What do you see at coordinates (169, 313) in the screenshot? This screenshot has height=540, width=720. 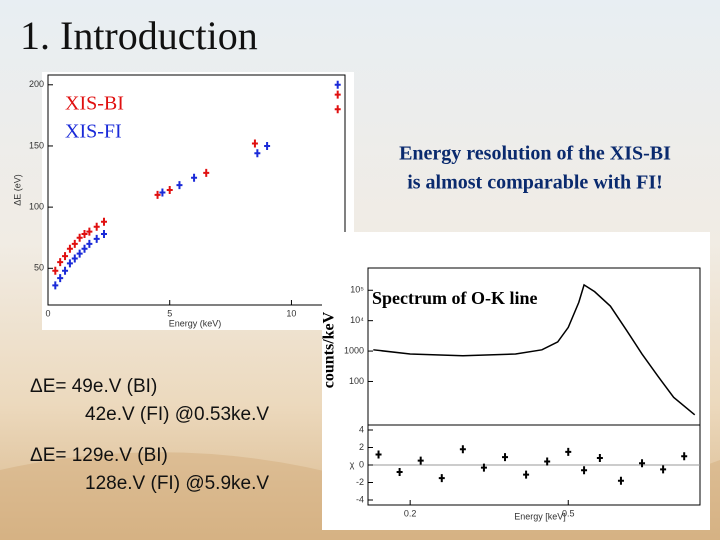 I see `x-tick-label: 5` at bounding box center [169, 313].